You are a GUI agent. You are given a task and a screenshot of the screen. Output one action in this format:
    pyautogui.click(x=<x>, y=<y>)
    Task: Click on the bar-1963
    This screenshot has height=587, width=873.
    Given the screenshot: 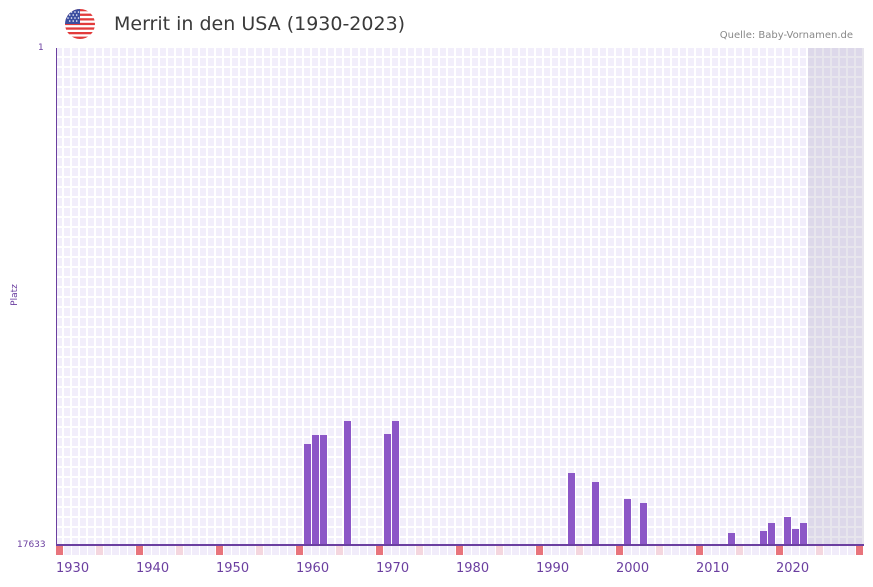 What is the action you would take?
    pyautogui.click(x=323, y=490)
    